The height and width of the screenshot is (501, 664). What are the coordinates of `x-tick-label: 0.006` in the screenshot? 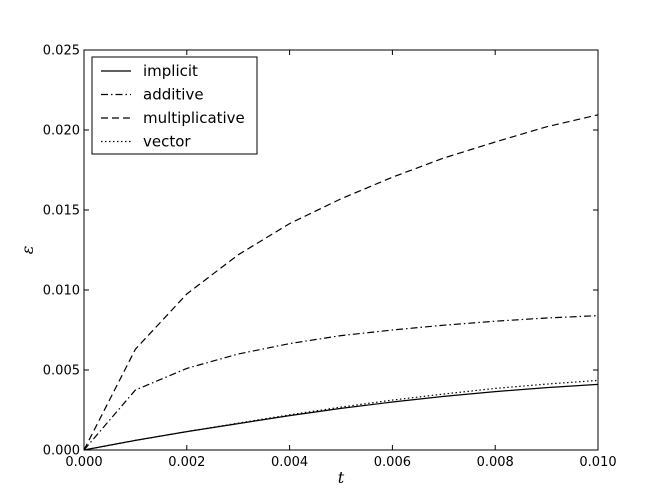 It's located at (392, 462).